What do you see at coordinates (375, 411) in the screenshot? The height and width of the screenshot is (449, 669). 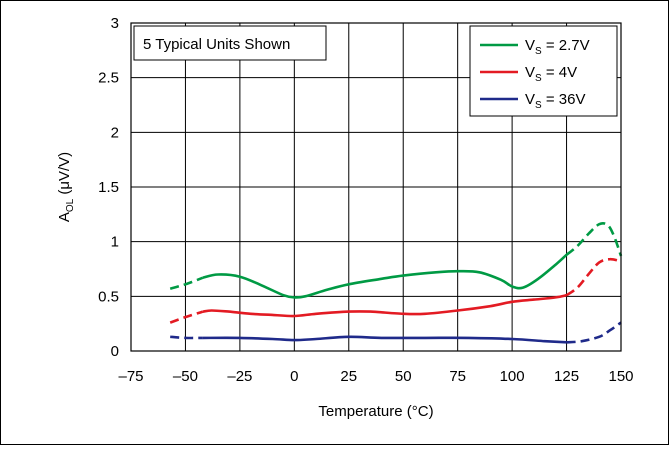 I see `x-axis-label: Temperature (°C)` at bounding box center [375, 411].